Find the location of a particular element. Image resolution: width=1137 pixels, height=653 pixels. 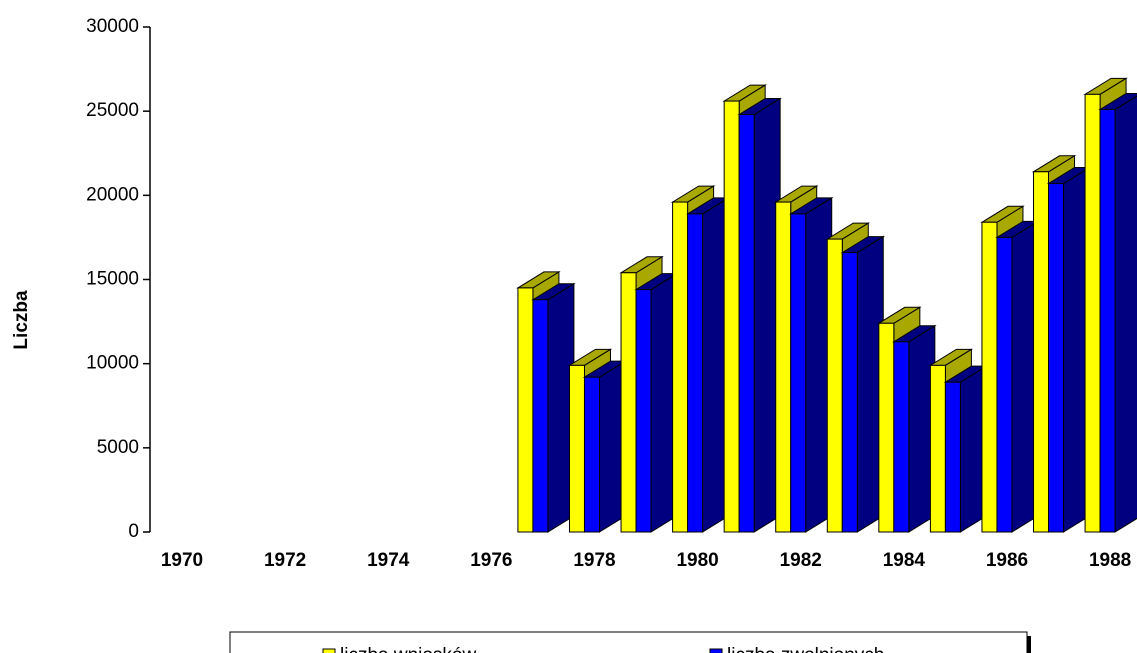

x-tick-label: 1972 is located at coordinates (285, 560).